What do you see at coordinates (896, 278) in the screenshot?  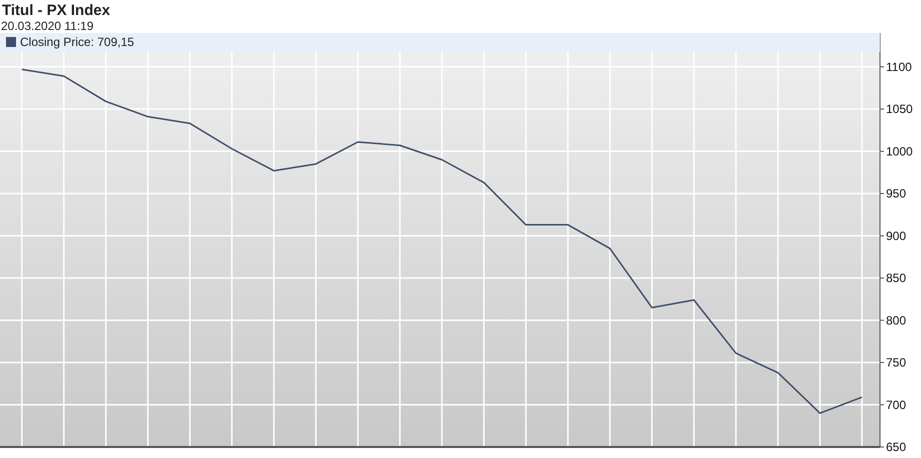 I see `y-tick-label: 850` at bounding box center [896, 278].